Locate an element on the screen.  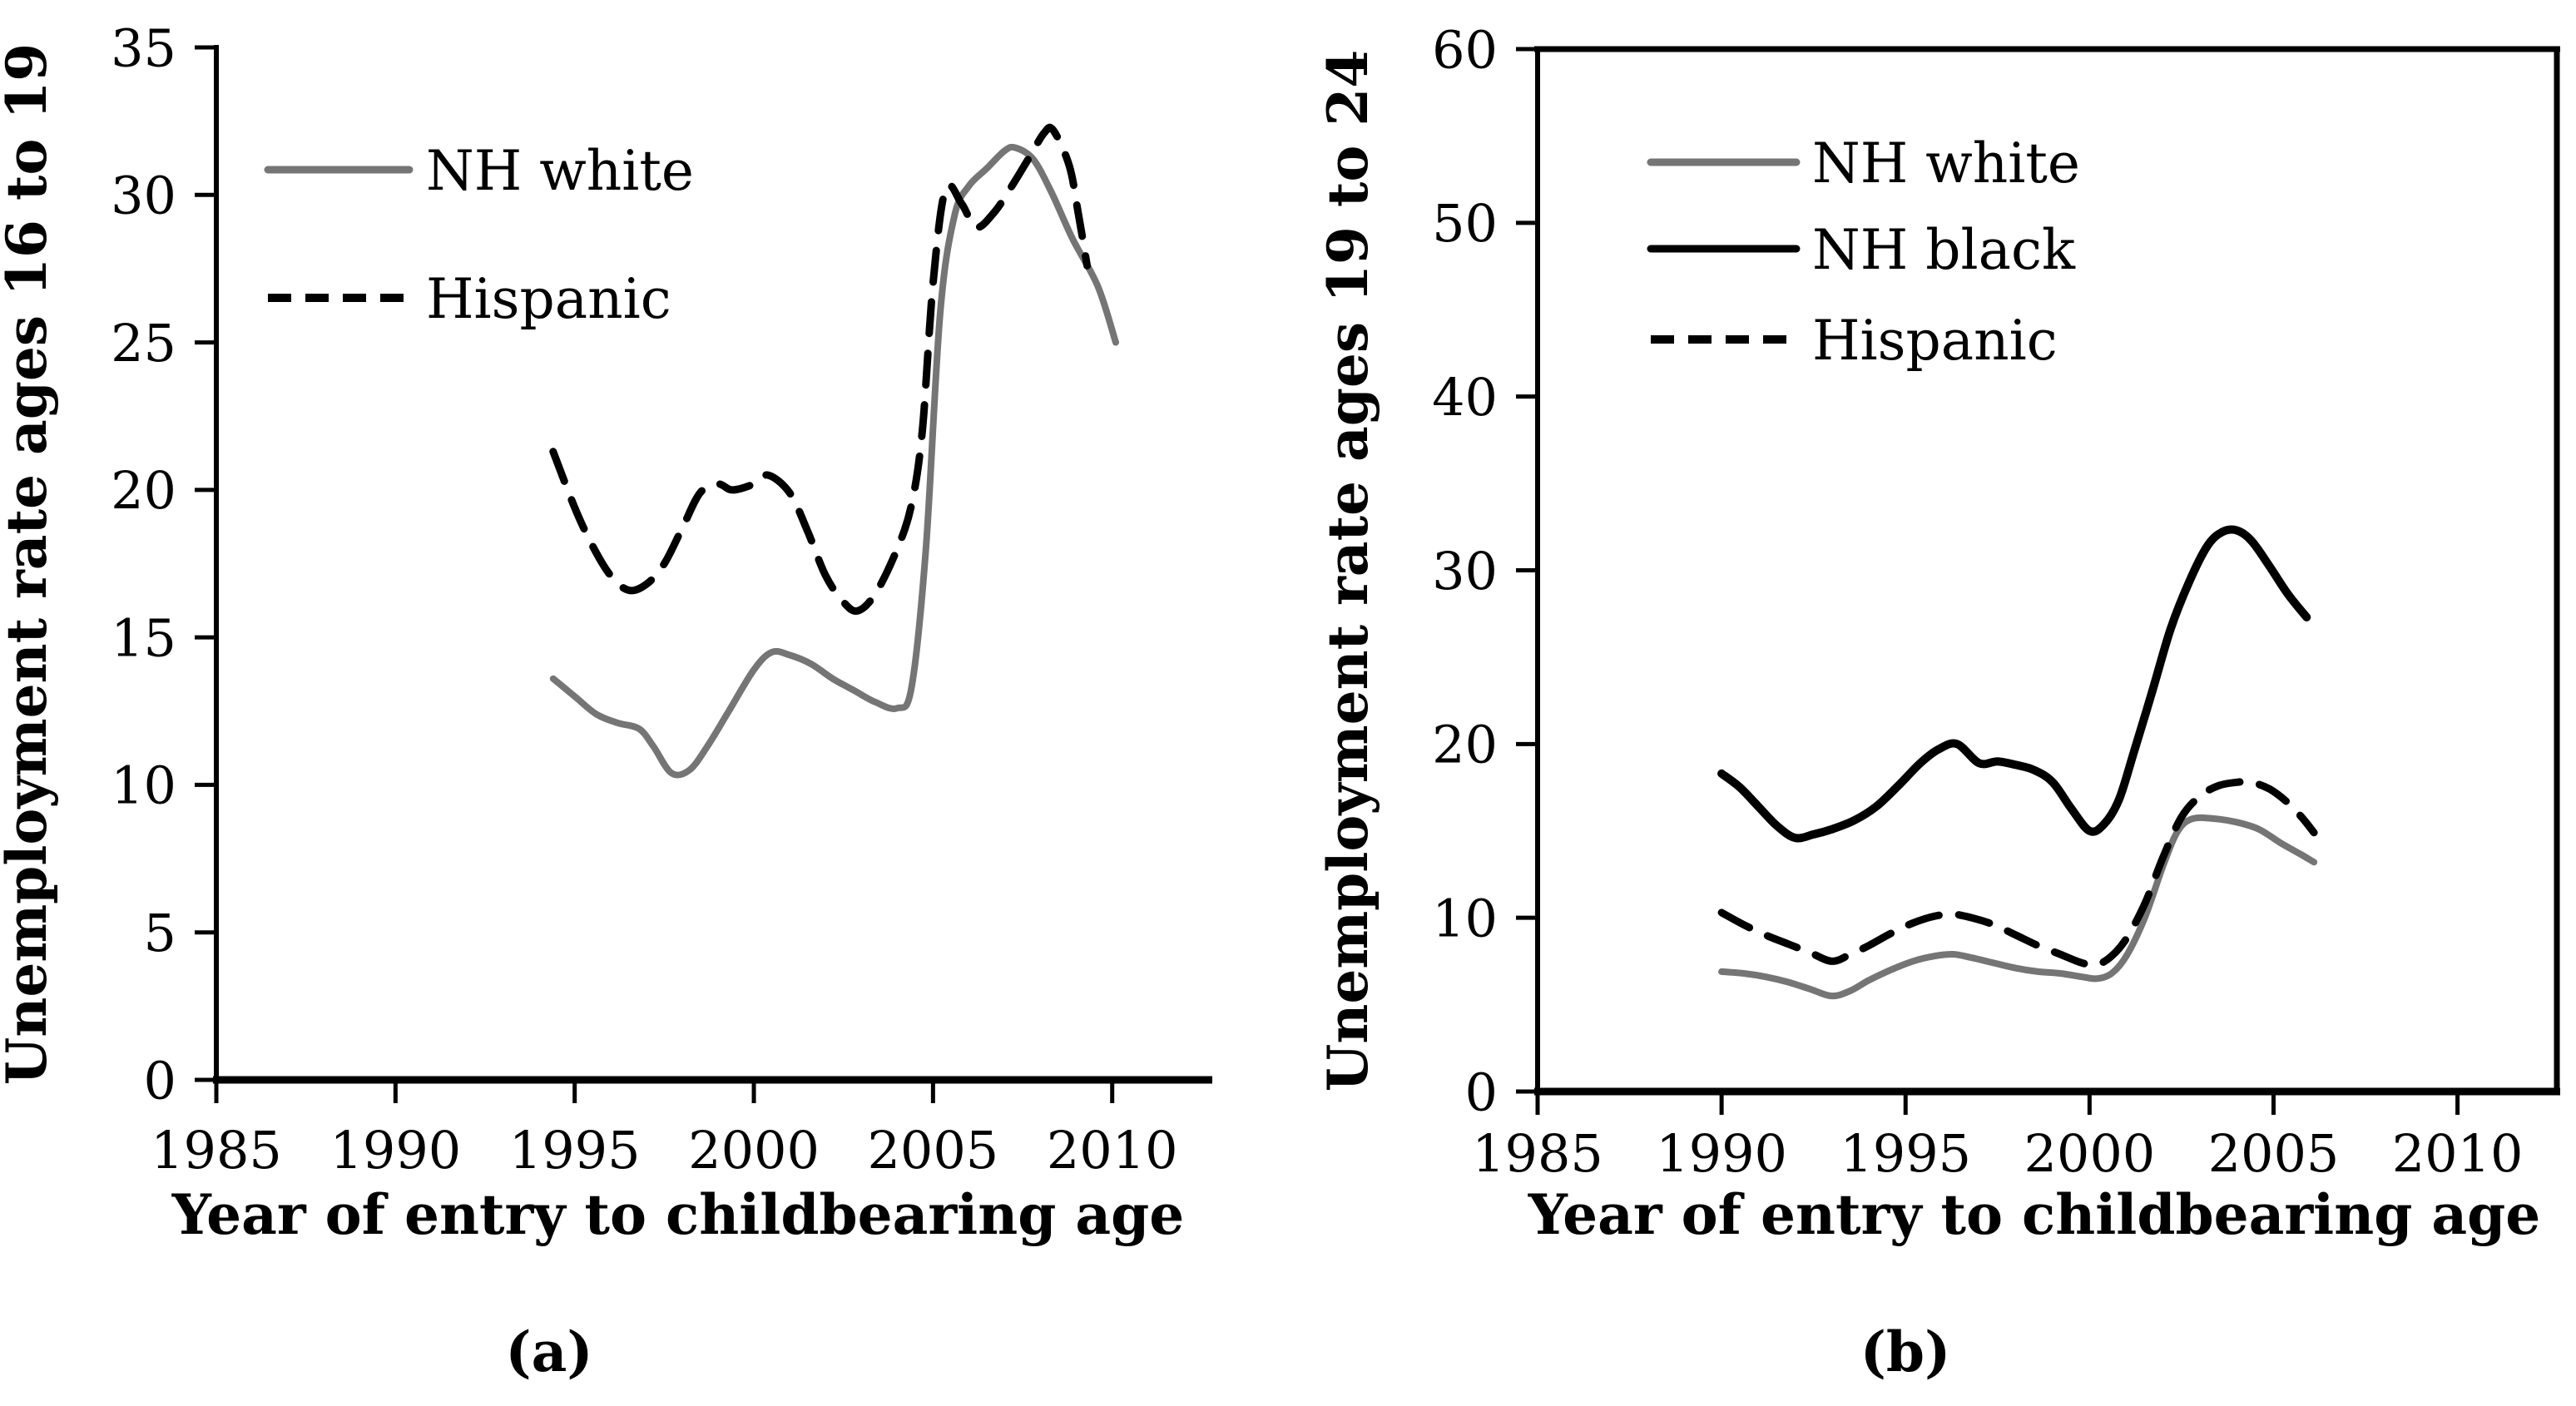
y-tick-label: 60 is located at coordinates (1465, 50).